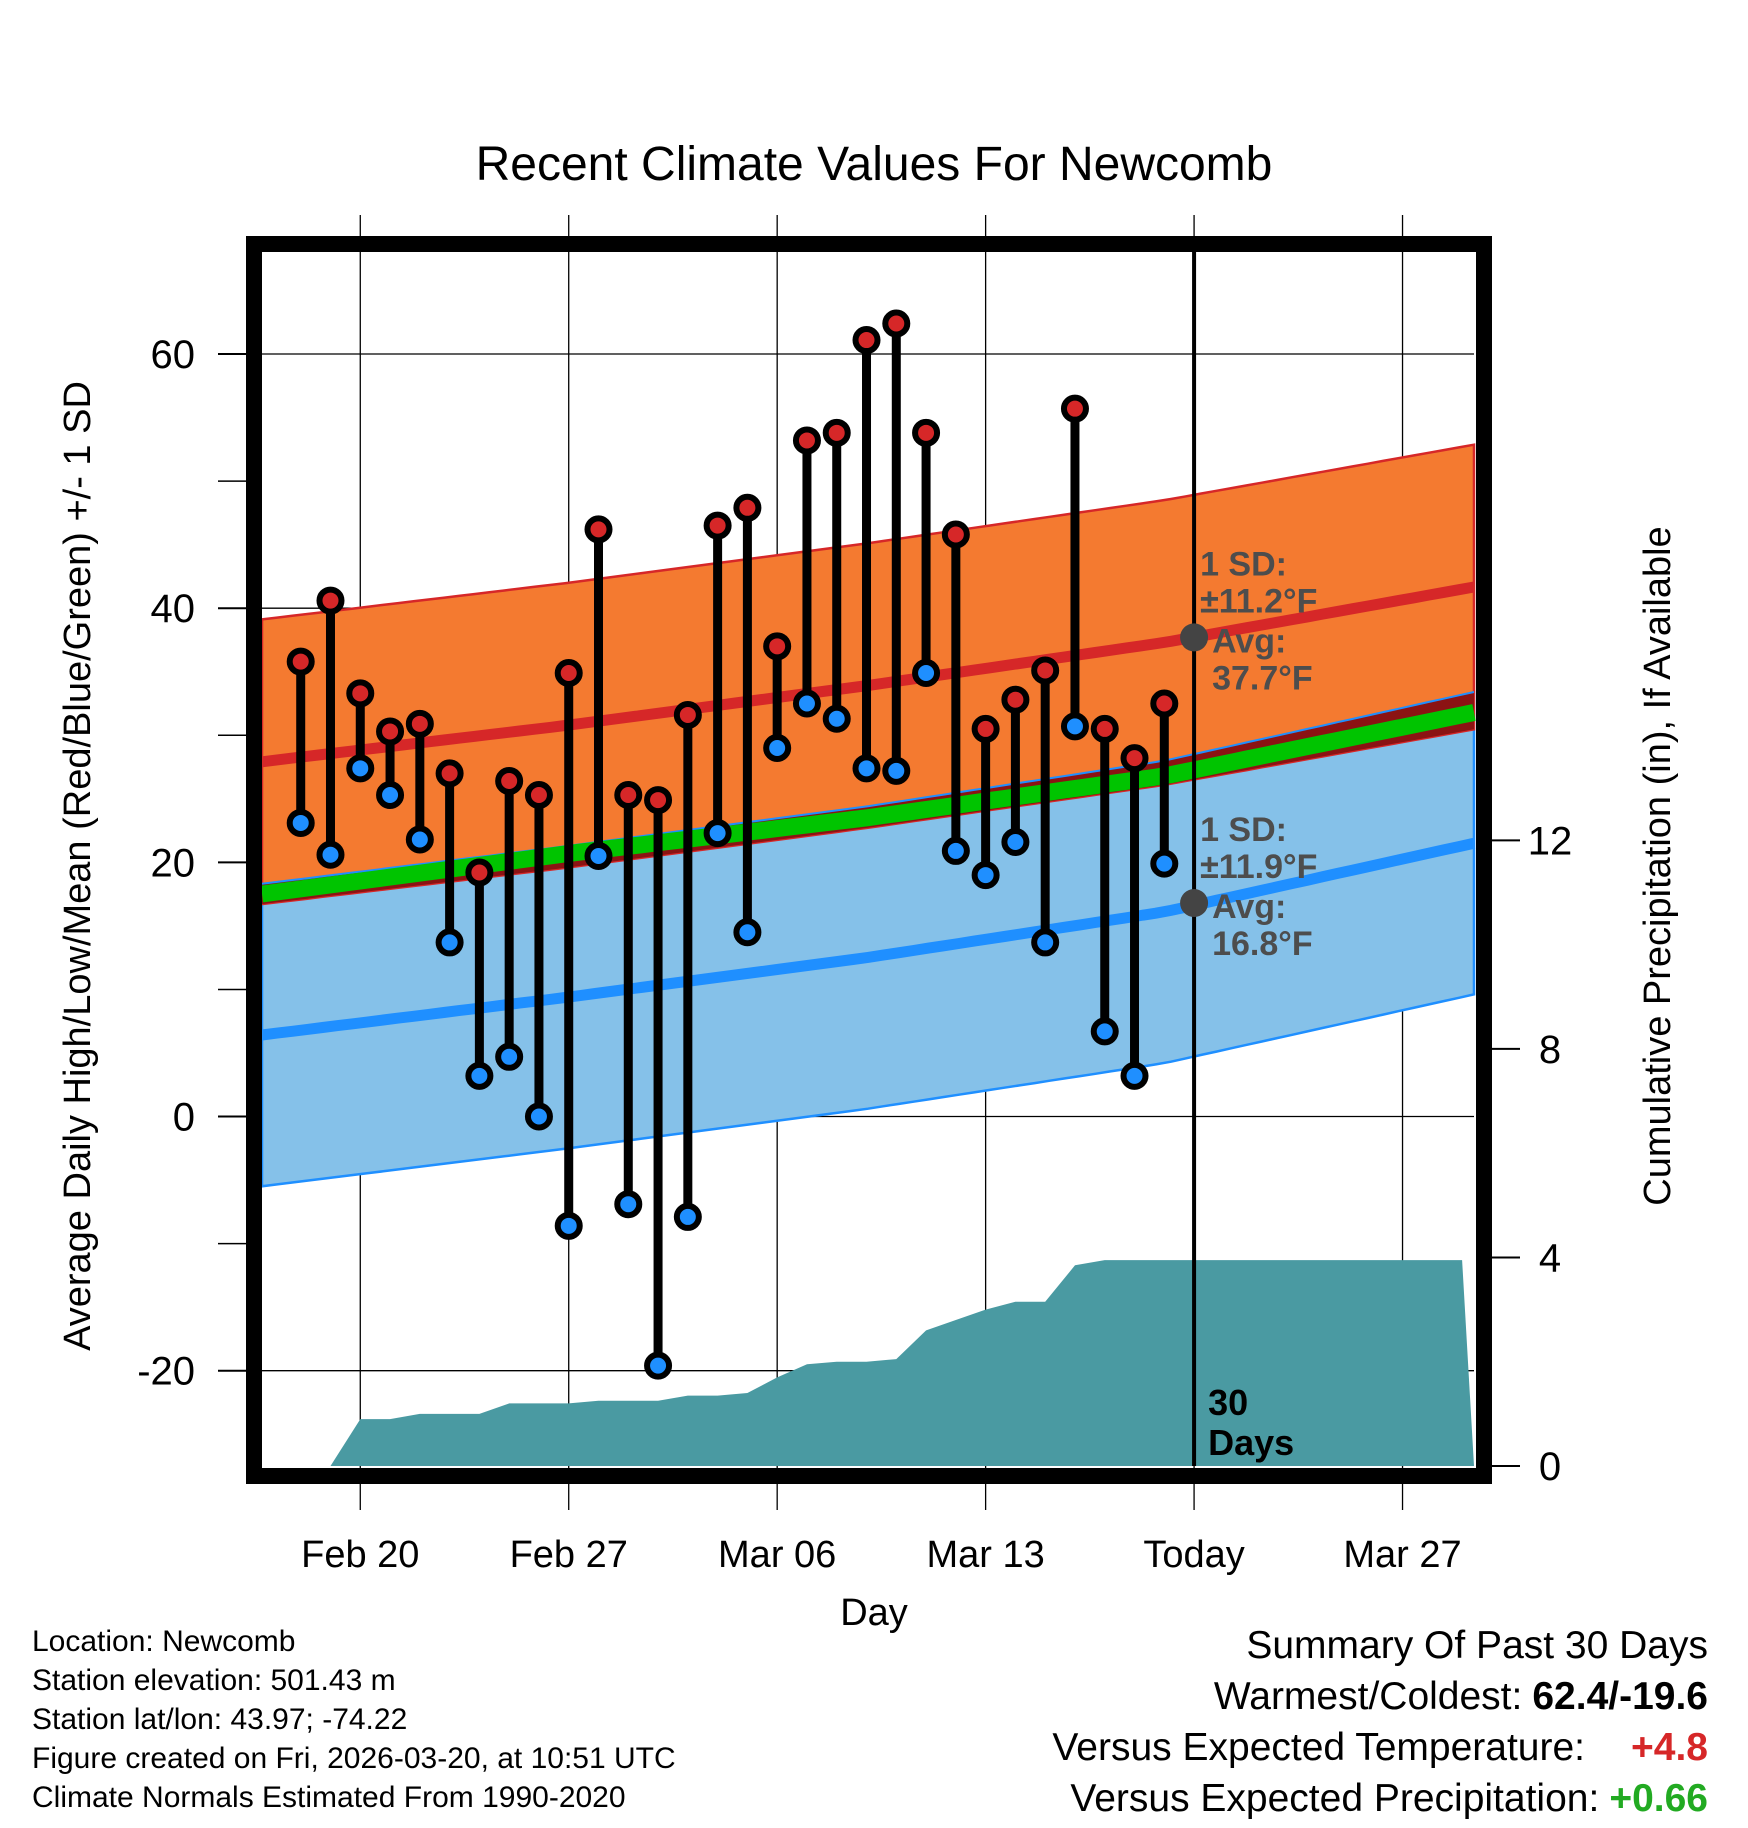  I want to click on warm-cold-label: Warmest/Coldest:, so click(1368, 1696).